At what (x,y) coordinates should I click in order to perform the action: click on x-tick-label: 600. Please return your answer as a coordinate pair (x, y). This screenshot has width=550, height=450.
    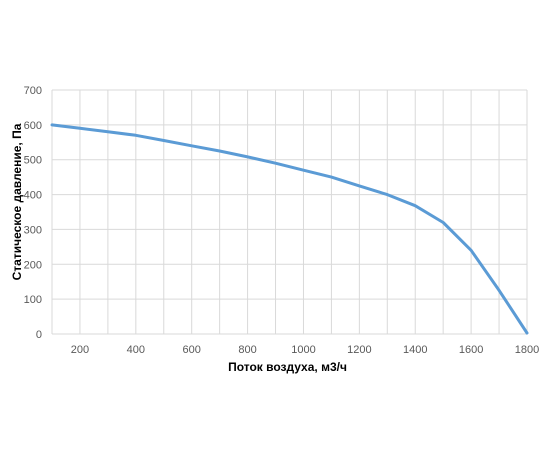
    Looking at the image, I should click on (192, 350).